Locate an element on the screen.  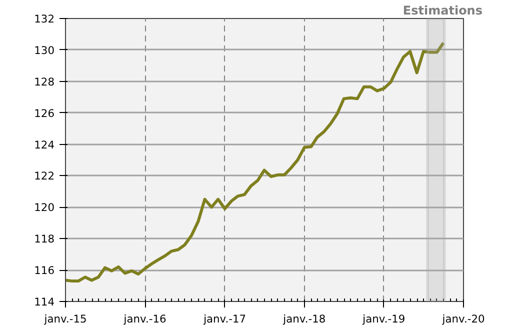
y-tick-label: 128 is located at coordinates (44, 81).